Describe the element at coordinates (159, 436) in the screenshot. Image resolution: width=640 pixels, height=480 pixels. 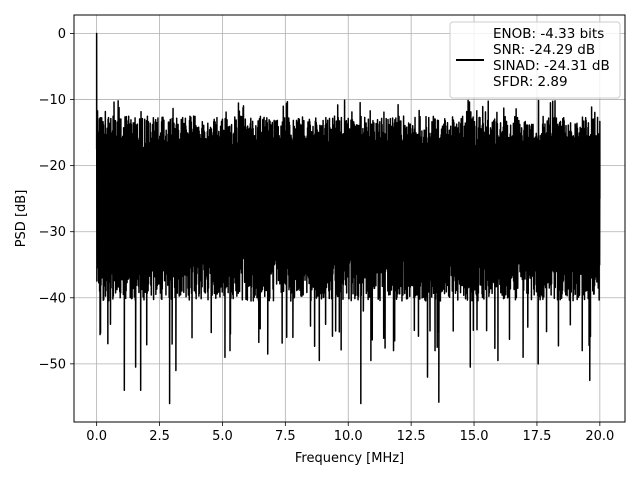
I see `x-tick-label: 2.5` at that location.